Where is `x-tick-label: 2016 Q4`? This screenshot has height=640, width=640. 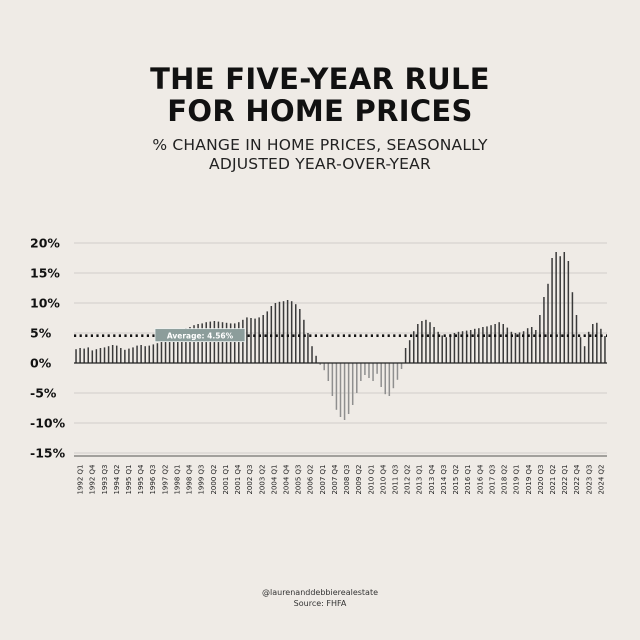
x-tick-label: 2016 Q4 is located at coordinates (480, 479).